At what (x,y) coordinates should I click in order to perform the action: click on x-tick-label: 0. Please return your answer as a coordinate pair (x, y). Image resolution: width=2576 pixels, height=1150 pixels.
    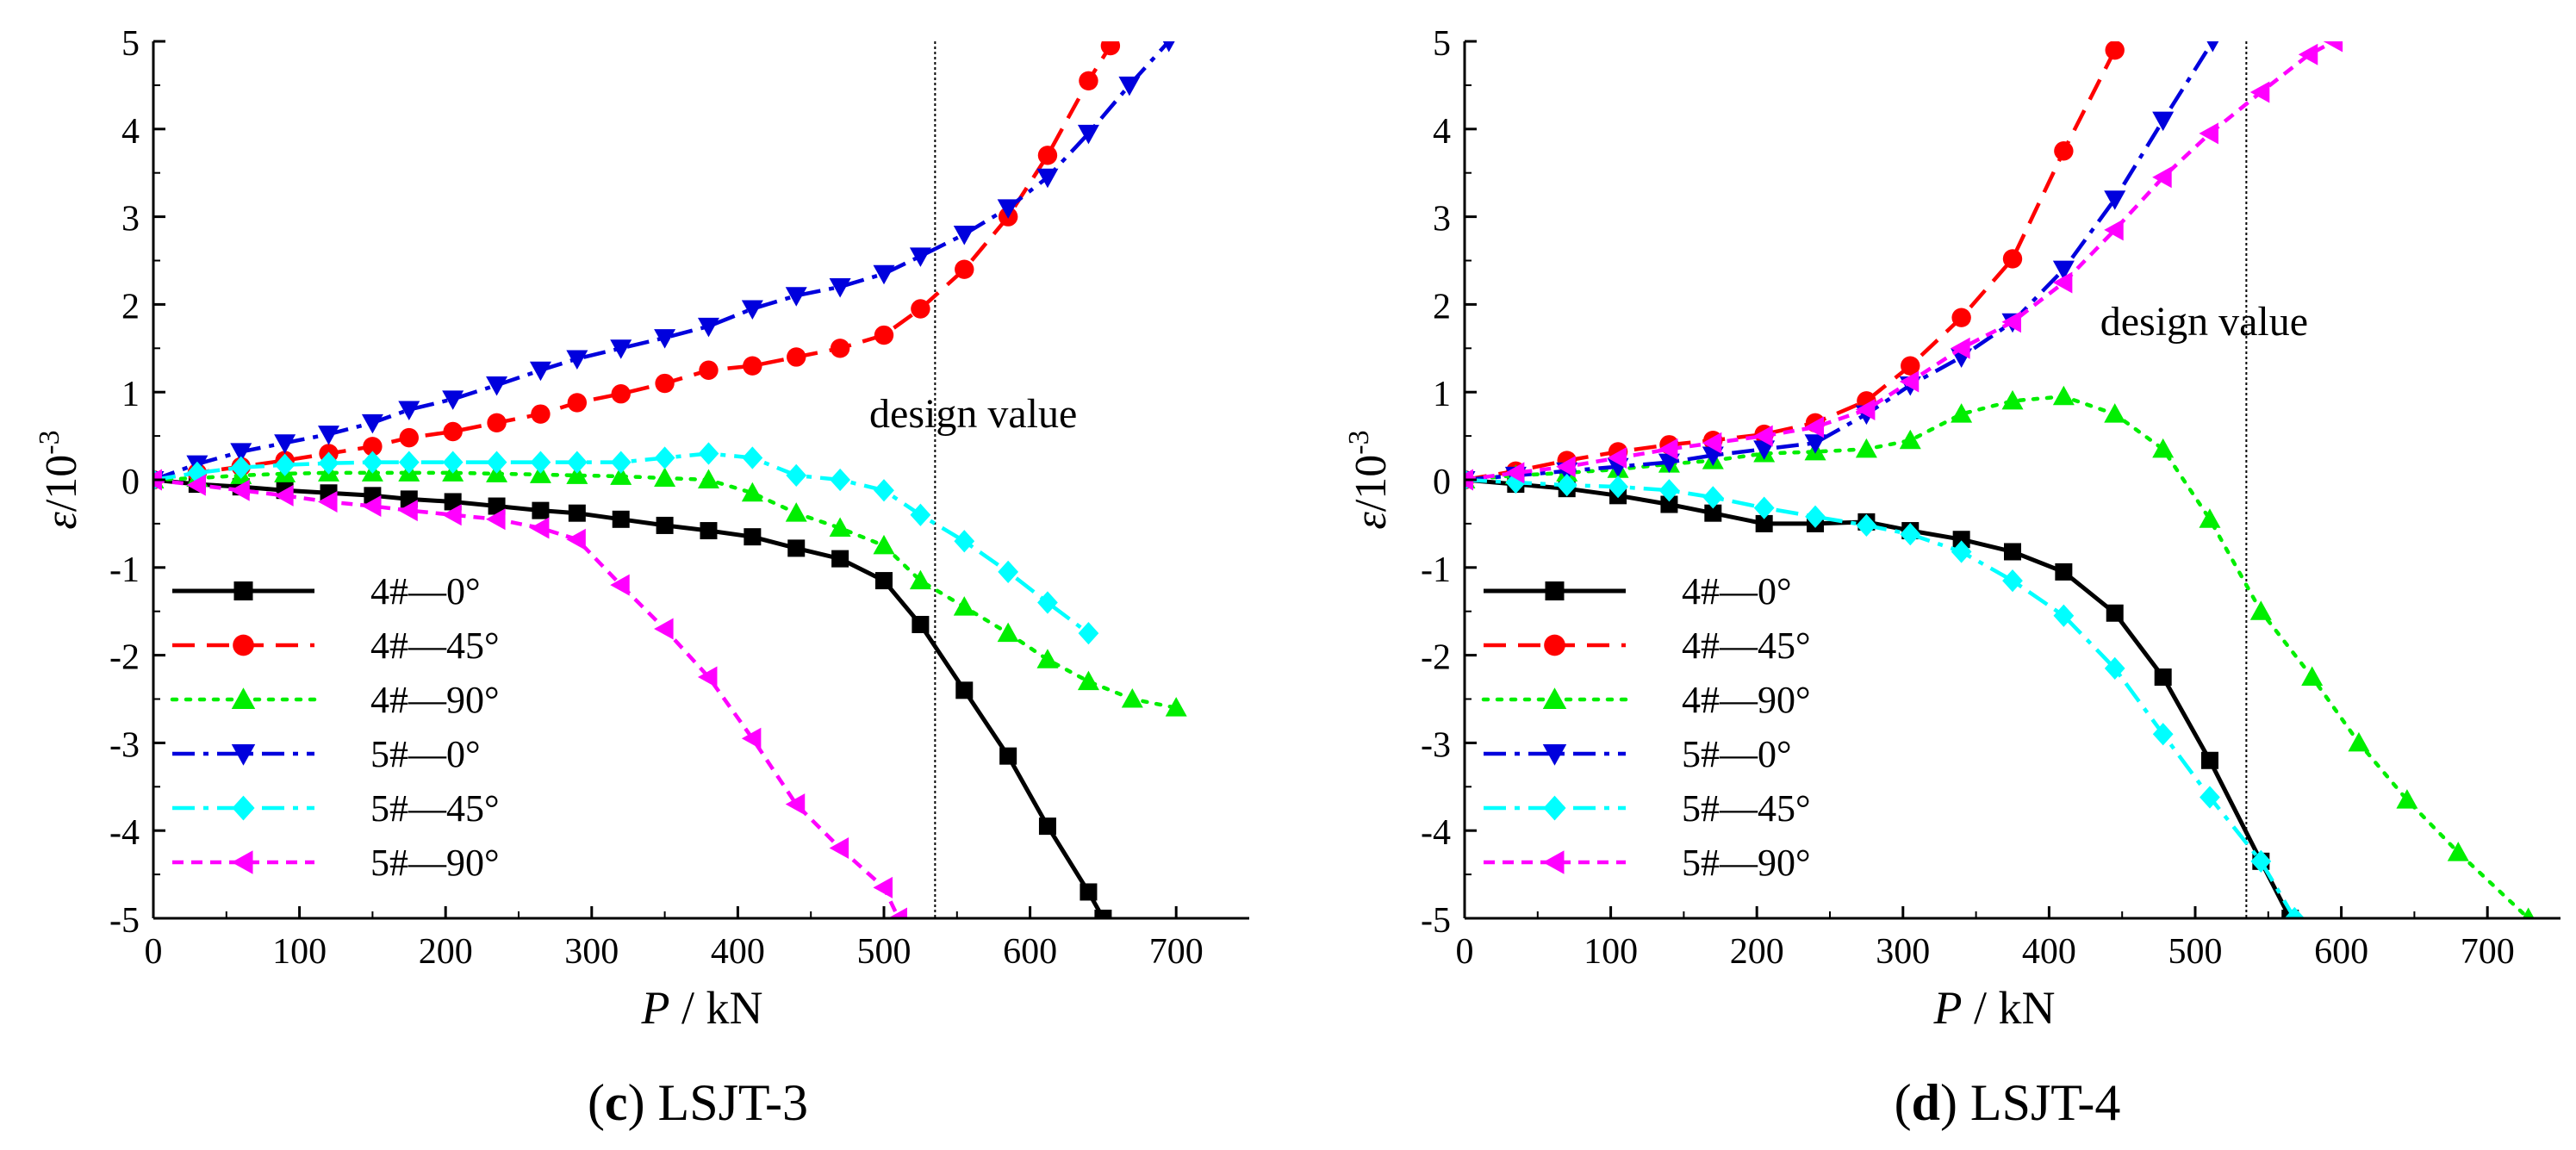
    Looking at the image, I should click on (154, 952).